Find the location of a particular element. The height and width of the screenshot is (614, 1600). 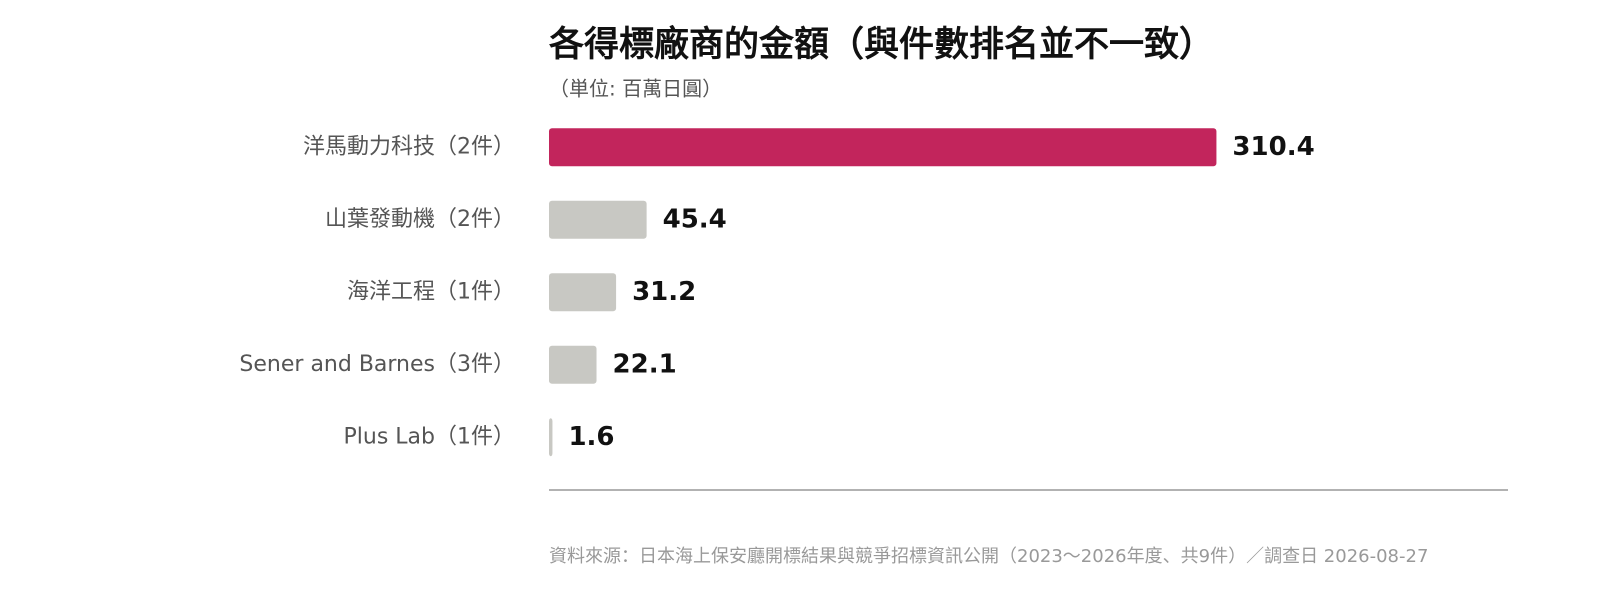

category-label: 洋馬動力科技（2件） is located at coordinates (409, 146).